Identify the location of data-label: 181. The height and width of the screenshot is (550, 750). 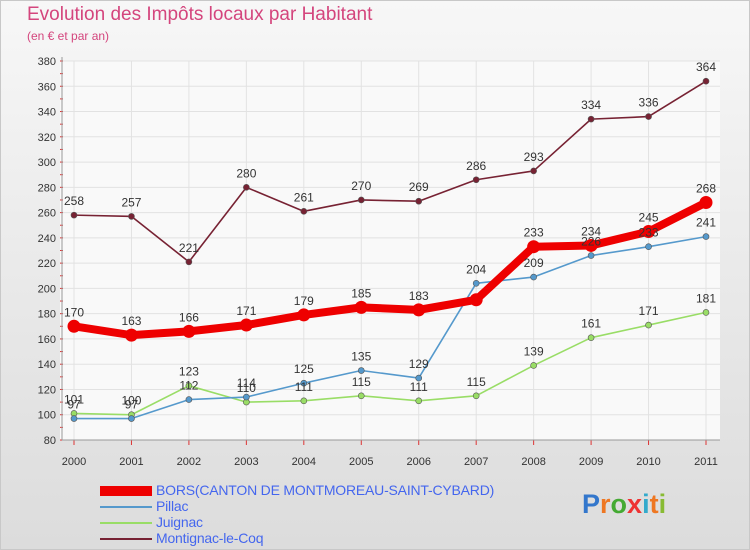
(706, 298).